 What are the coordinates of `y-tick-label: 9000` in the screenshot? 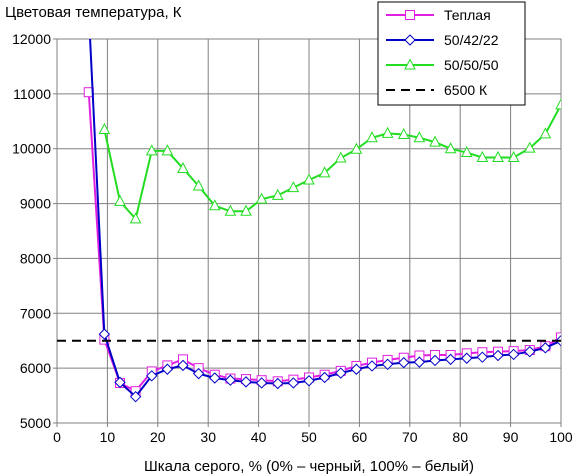 It's located at (35, 204).